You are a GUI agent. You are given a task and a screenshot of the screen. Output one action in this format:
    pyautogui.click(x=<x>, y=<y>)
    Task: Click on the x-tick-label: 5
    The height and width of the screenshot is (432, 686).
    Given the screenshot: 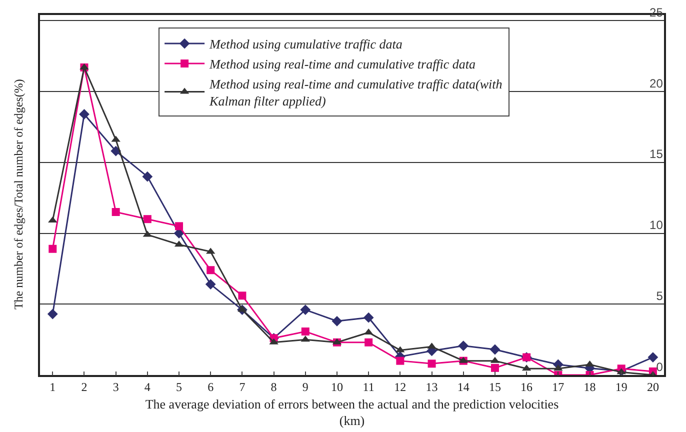 What is the action you would take?
    pyautogui.click(x=179, y=387)
    